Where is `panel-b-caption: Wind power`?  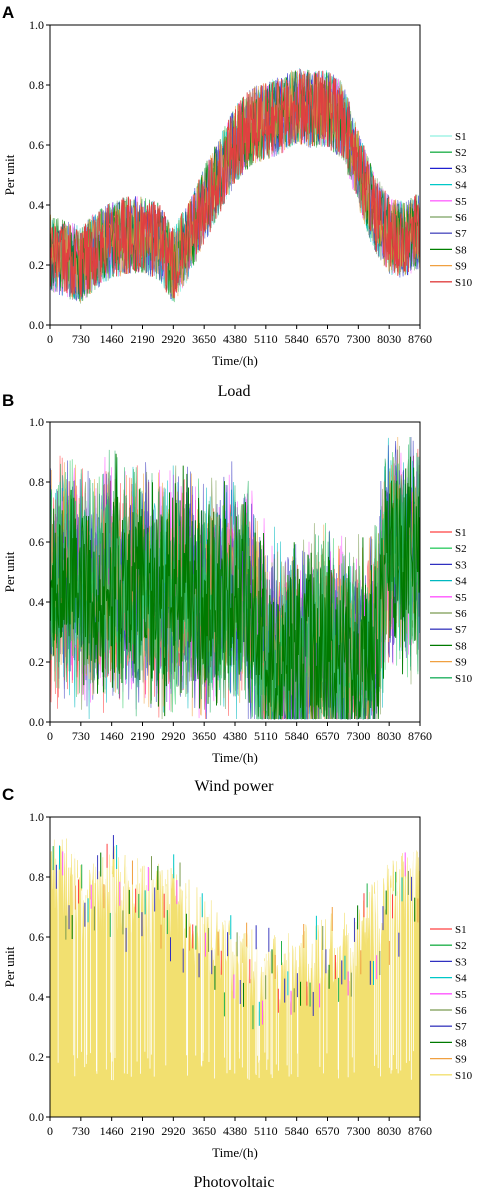
panel-b-caption: Wind power is located at coordinates (235, 786).